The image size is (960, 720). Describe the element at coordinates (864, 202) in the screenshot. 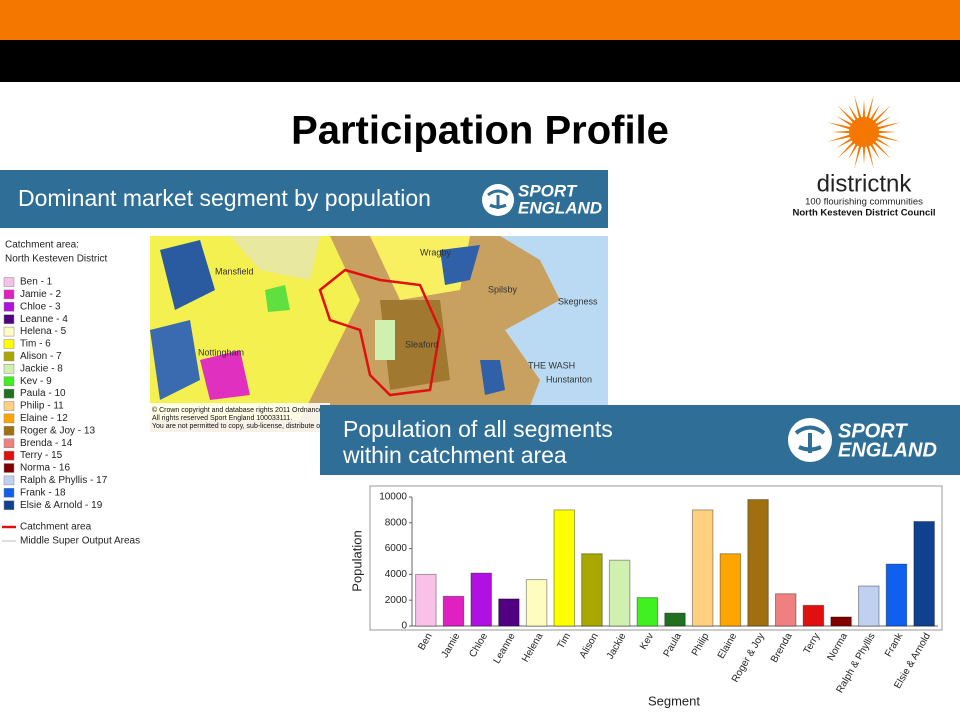

I see `logo-tagline: 100 flourishing communities` at that location.